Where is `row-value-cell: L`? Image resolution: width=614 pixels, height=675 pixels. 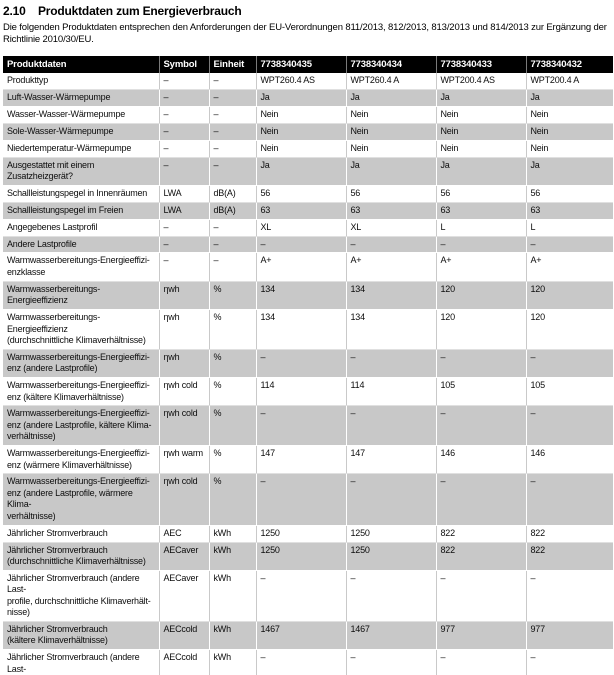
row-value-cell: L is located at coordinates (480, 228).